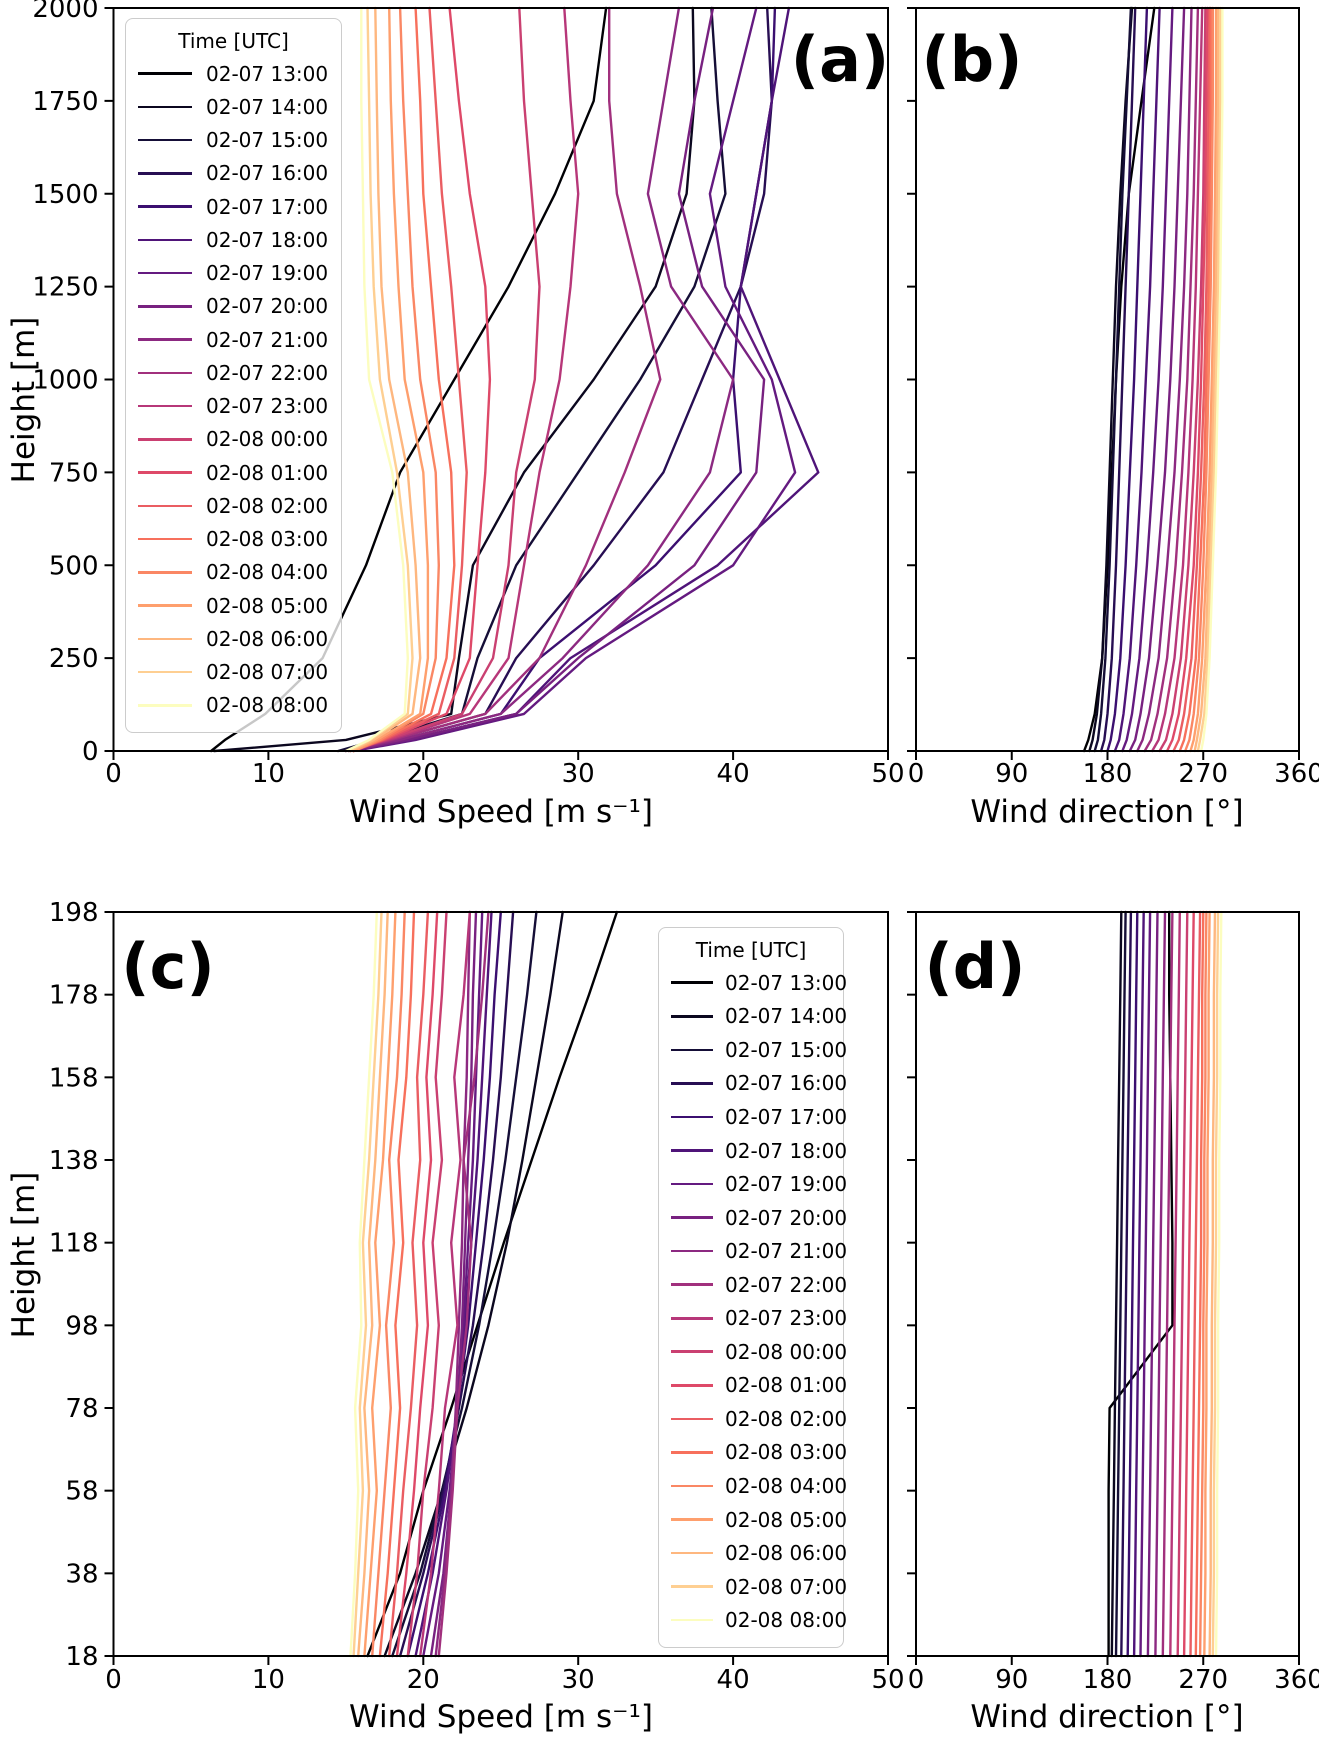 The image size is (1319, 1738). What do you see at coordinates (759, 1587) in the screenshot?
I see `legend-item: 02-08 07:00` at bounding box center [759, 1587].